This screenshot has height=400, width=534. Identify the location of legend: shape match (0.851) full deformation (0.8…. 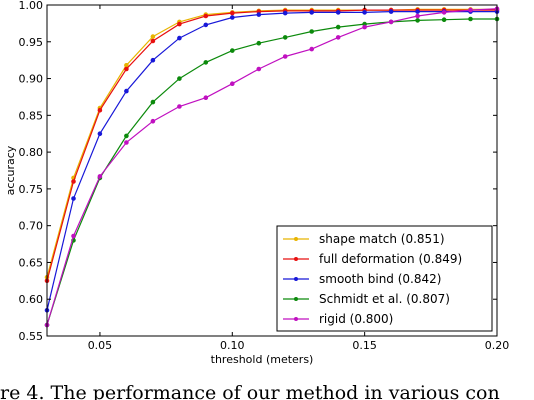
(384, 278).